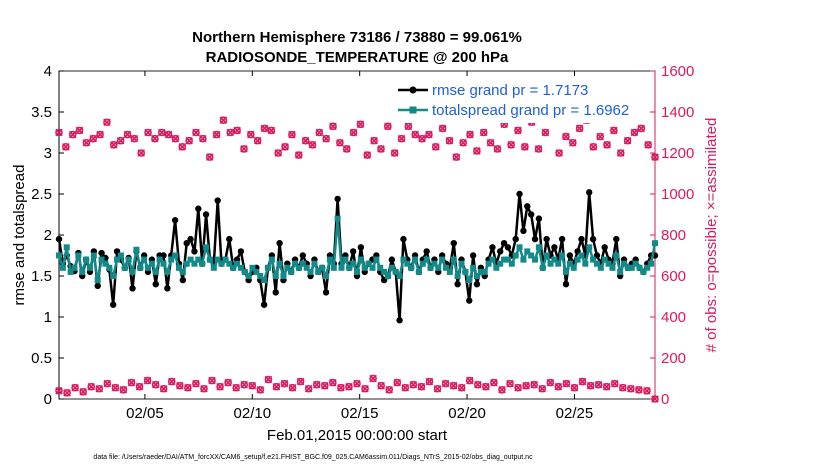 This screenshot has height=470, width=830. I want to click on right-tick-label: 1600, so click(677, 71).